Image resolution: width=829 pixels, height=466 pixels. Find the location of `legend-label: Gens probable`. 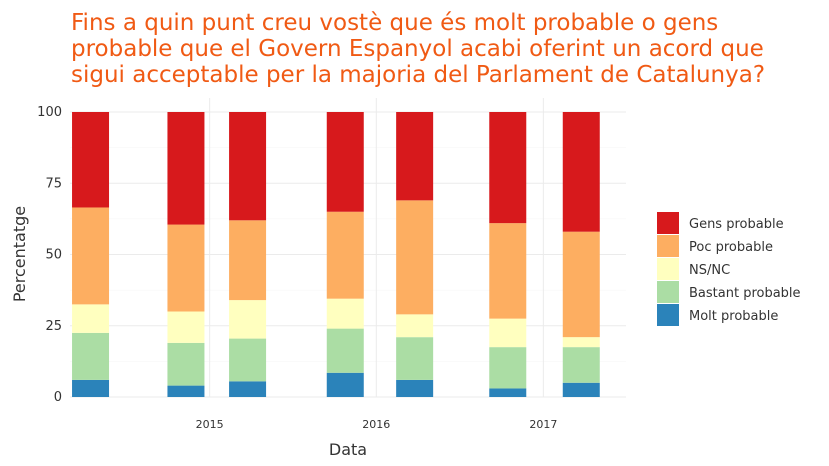

legend-label: Gens probable is located at coordinates (736, 224).